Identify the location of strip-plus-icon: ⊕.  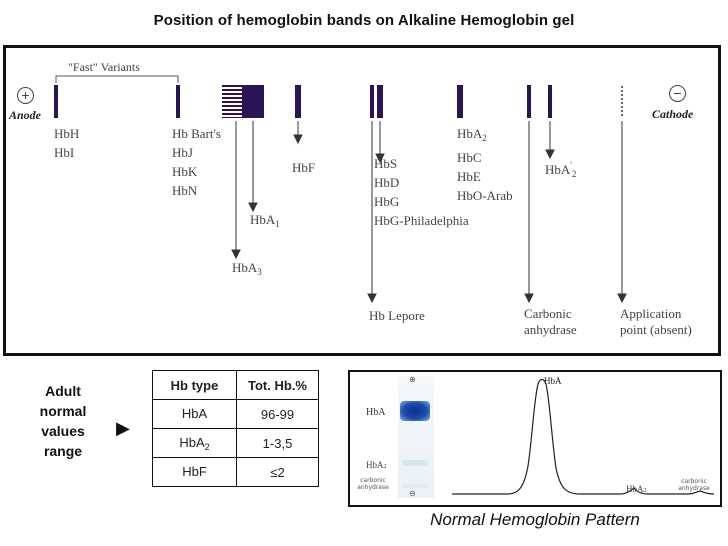
(412, 379).